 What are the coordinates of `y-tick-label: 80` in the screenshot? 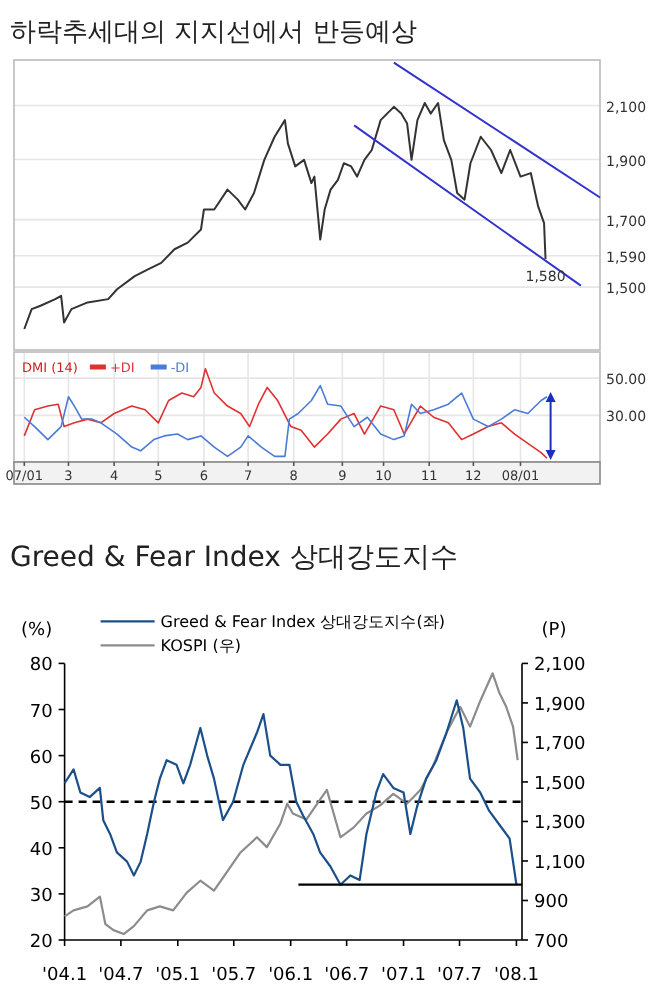 It's located at (41, 666).